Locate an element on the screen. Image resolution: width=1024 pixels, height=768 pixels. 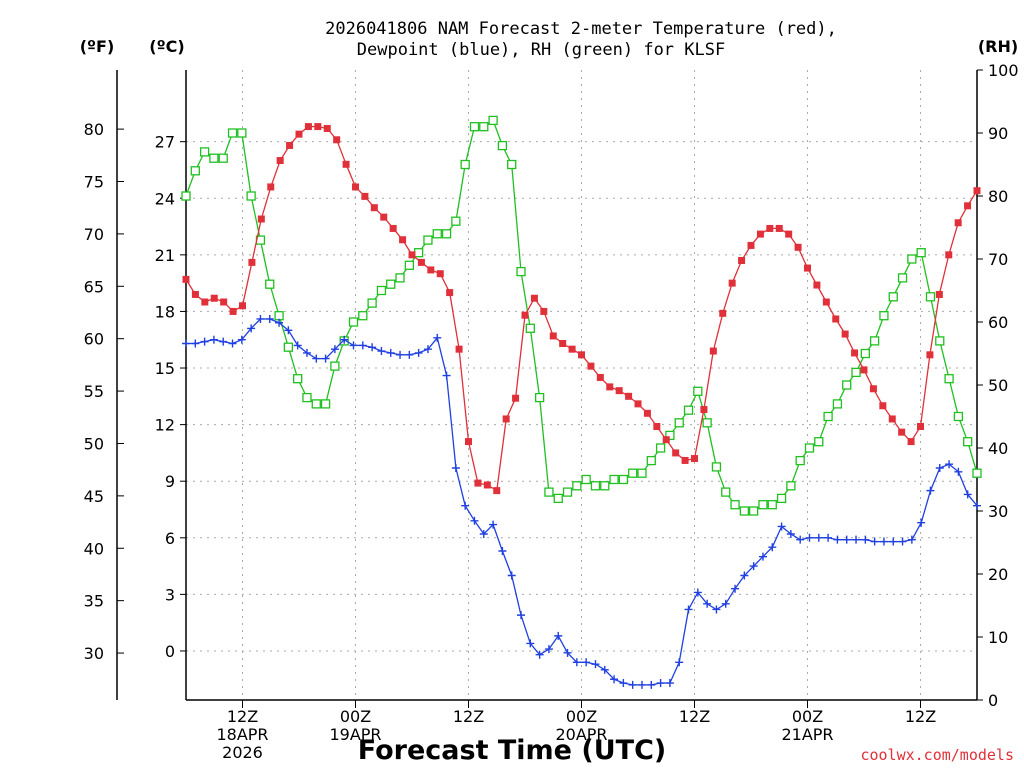
time-tick-label: 12Z is located at coordinates (920, 716).